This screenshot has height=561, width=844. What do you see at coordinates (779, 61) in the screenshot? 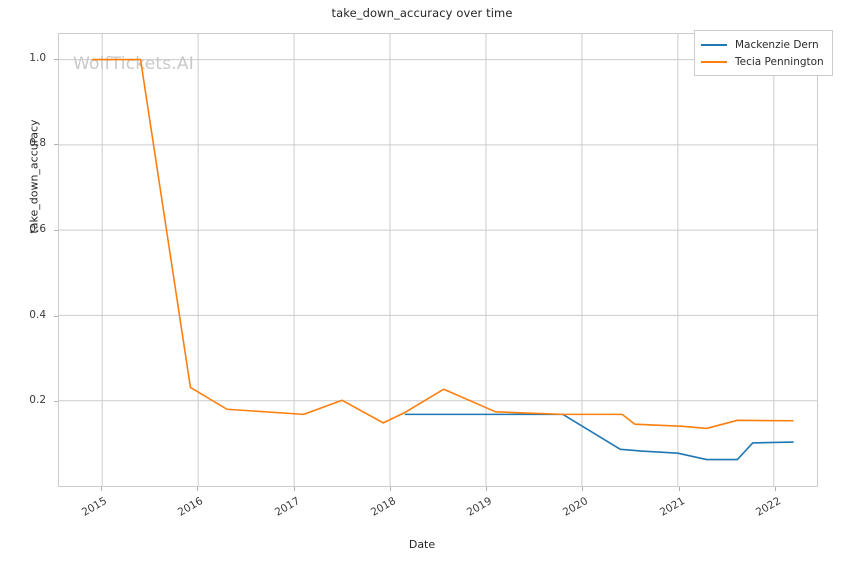
I see `legend-label: Tecia Pennington` at bounding box center [779, 61].